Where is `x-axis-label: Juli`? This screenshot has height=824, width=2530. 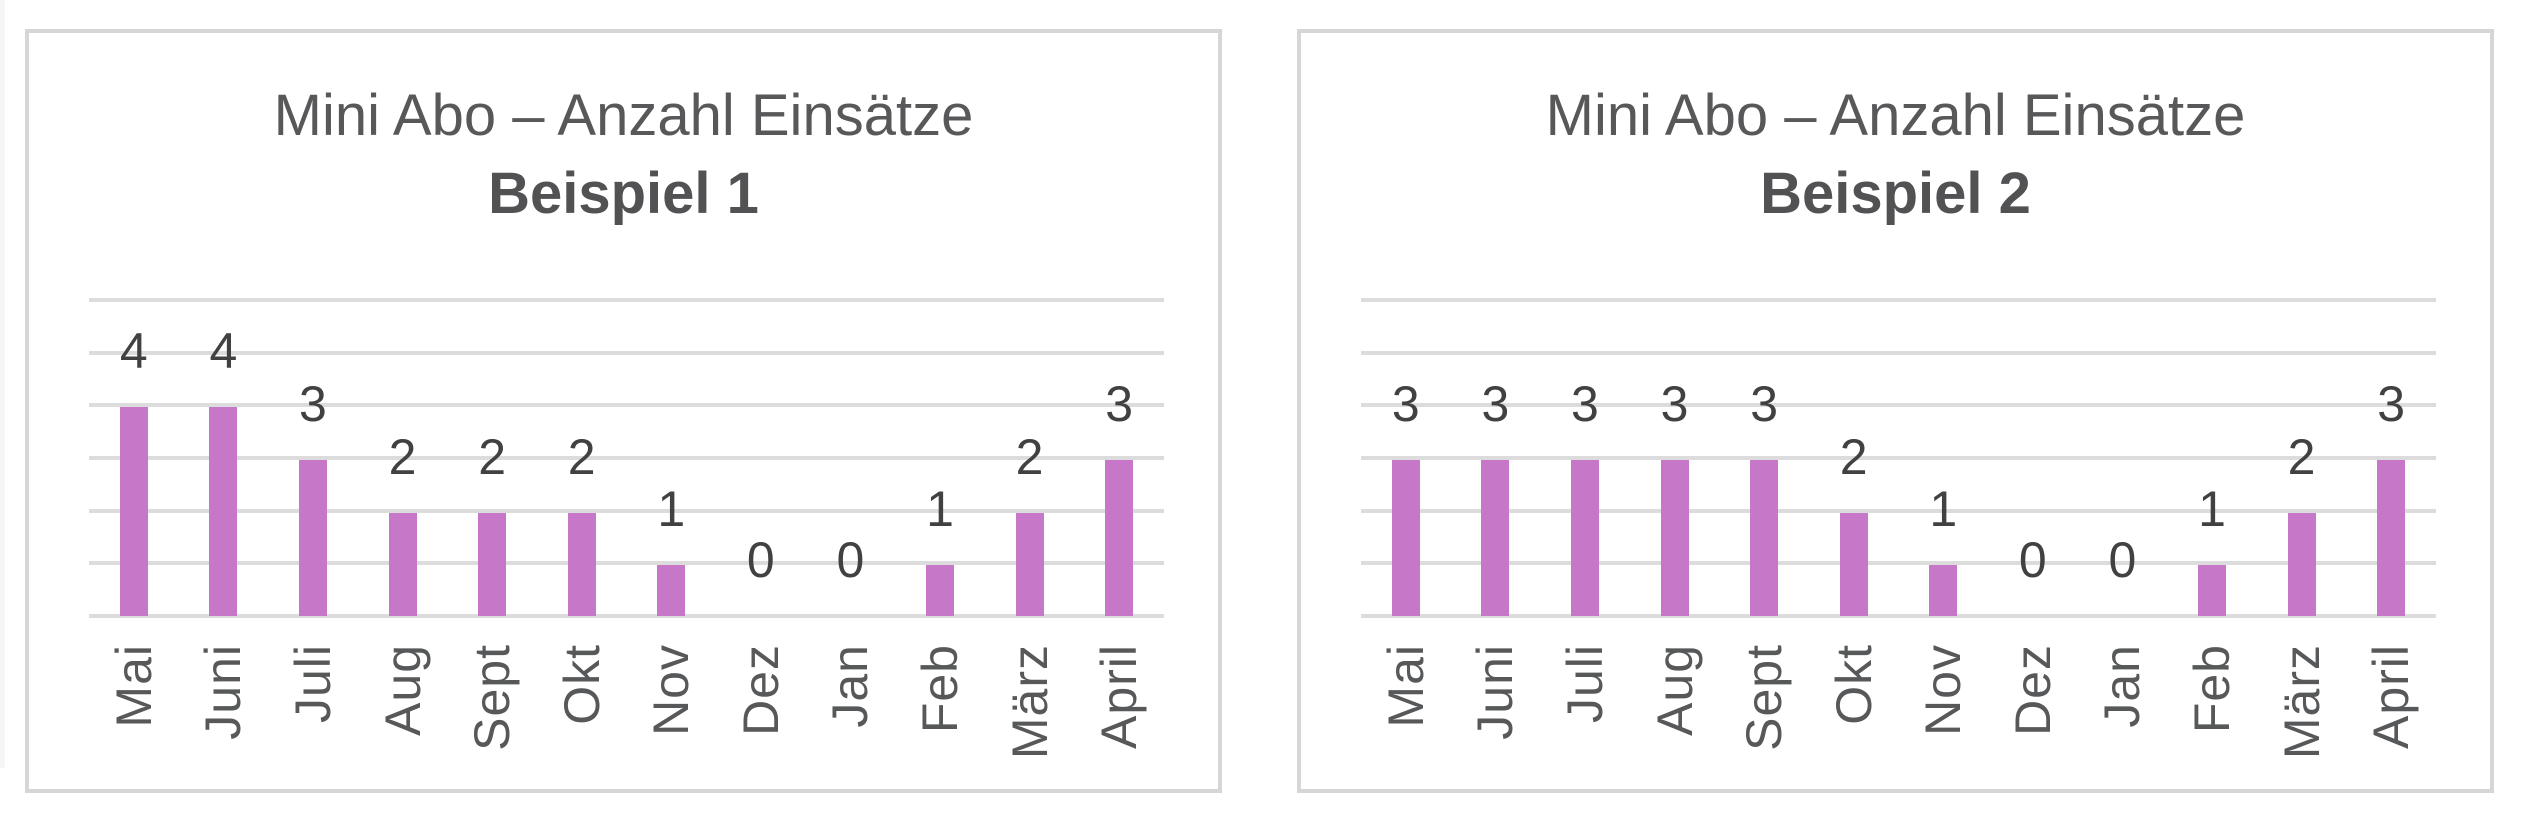 x-axis-label: Juli is located at coordinates (312, 684).